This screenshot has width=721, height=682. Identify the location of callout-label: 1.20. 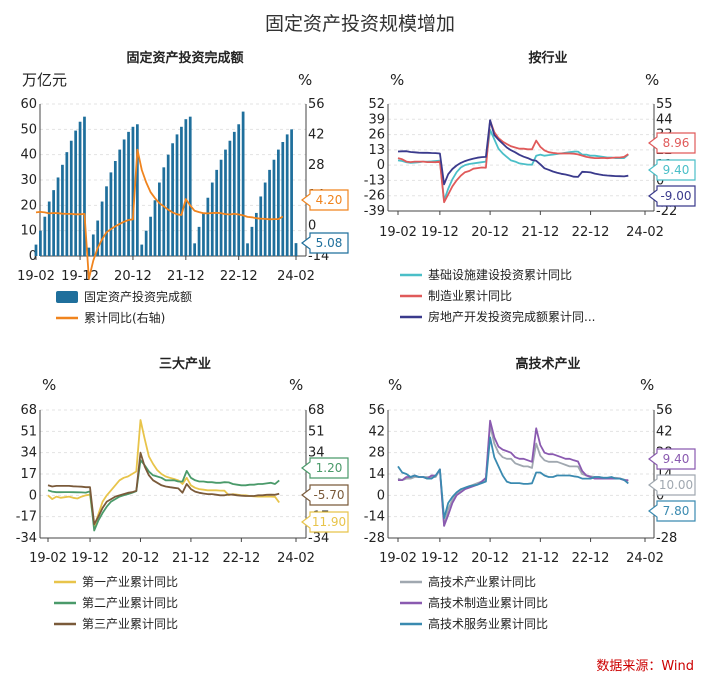
(329, 468).